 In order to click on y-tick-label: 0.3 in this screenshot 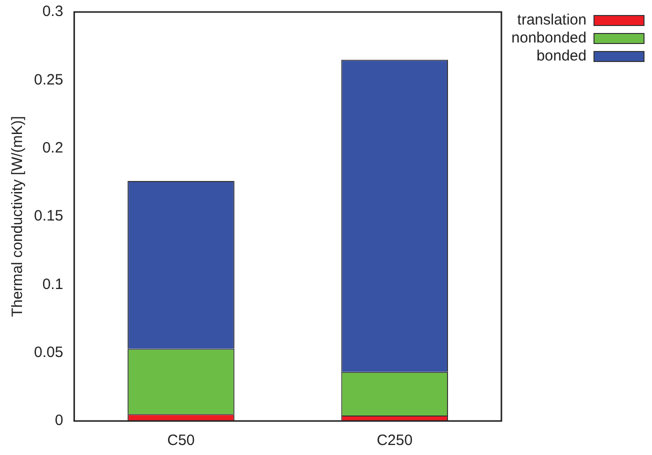, I will do `click(53, 11)`.